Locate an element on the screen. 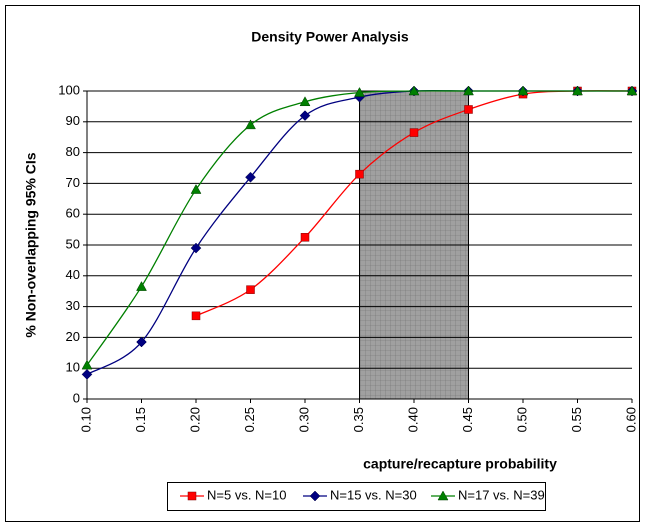 Image resolution: width=645 pixels, height=527 pixels. x-tick-label: 0.35 is located at coordinates (358, 419).